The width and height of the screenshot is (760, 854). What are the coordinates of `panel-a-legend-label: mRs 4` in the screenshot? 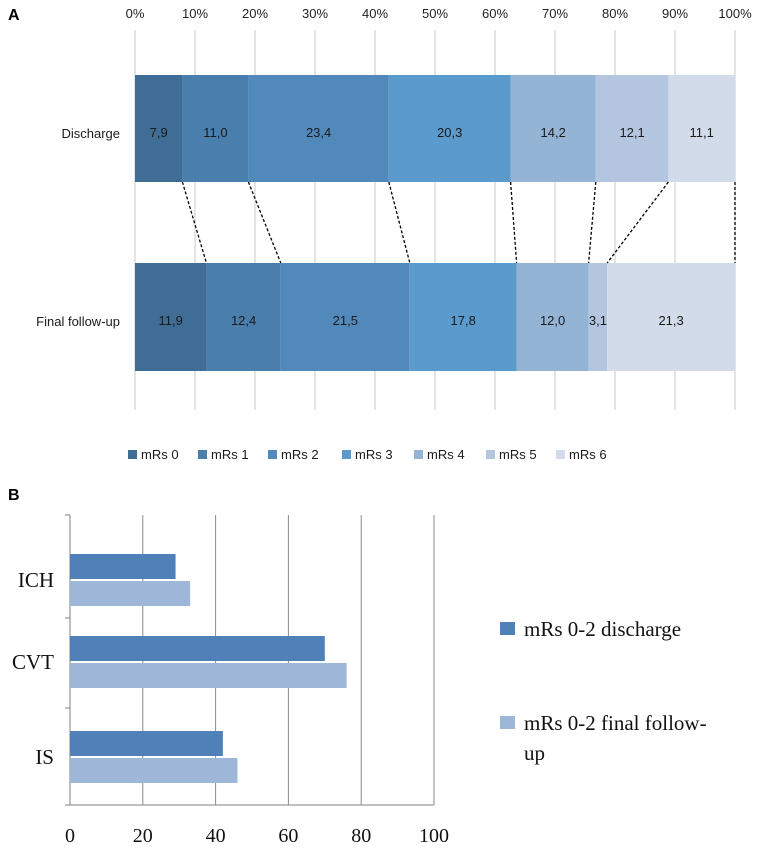 It's located at (446, 454).